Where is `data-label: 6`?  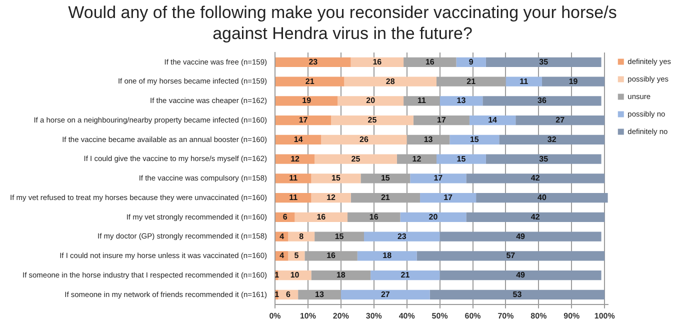
data-label: 6 is located at coordinates (288, 294).